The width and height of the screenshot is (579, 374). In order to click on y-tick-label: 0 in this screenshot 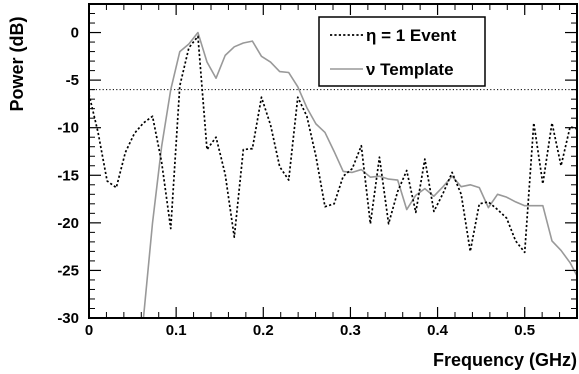, I will do `click(75, 33)`.